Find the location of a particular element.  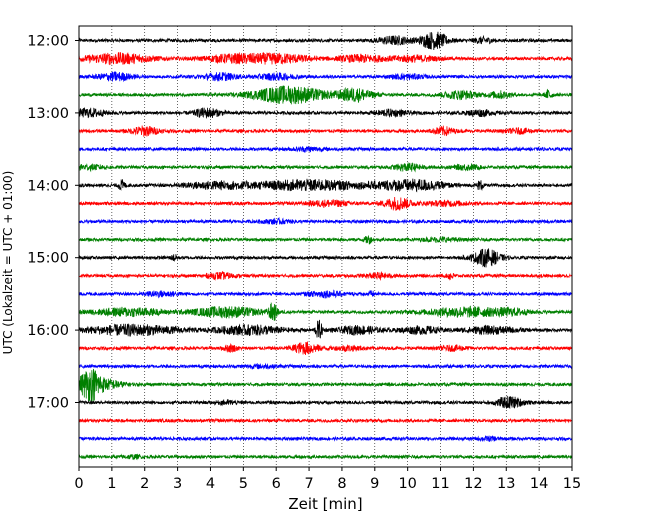

y-tick-label-1200: 12:00 is located at coordinates (48, 42).